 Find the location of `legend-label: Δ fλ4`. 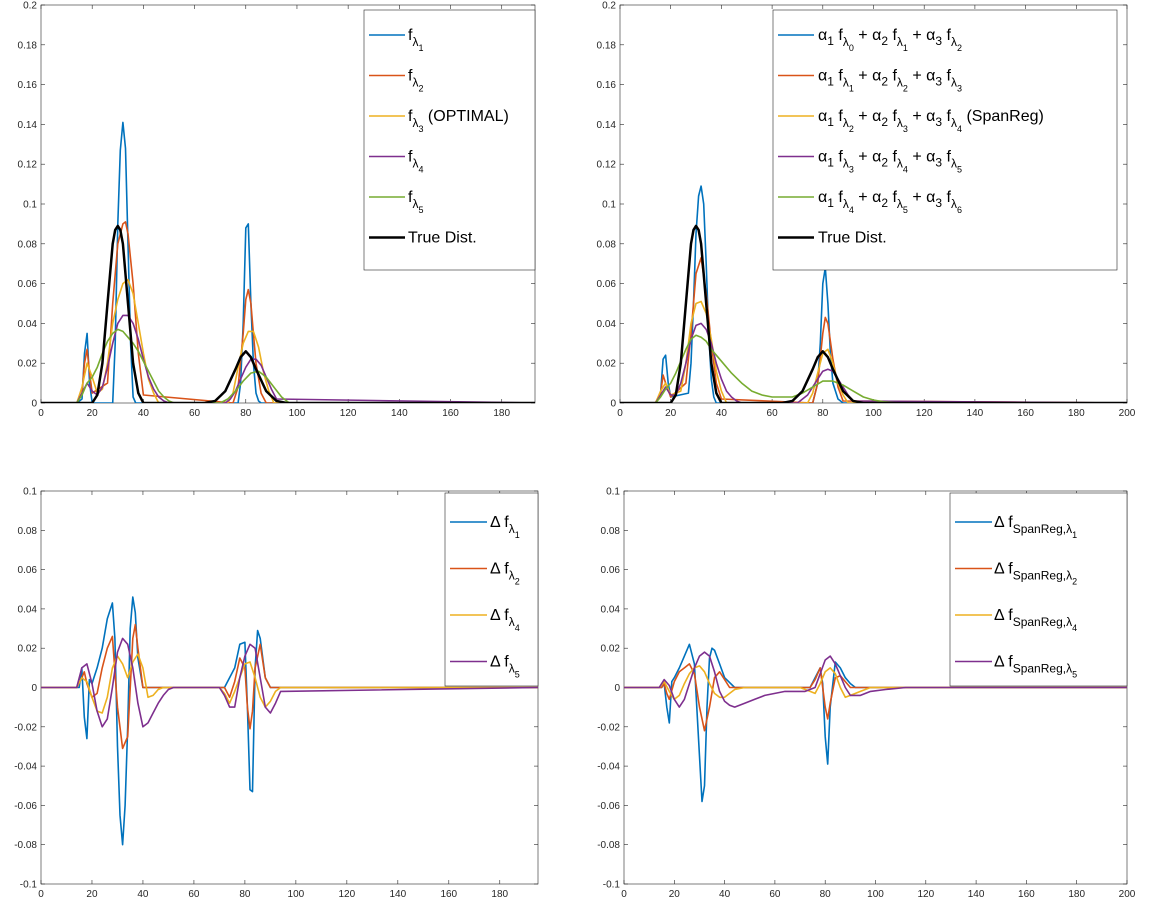

legend-label: Δ fλ4 is located at coordinates (505, 620).